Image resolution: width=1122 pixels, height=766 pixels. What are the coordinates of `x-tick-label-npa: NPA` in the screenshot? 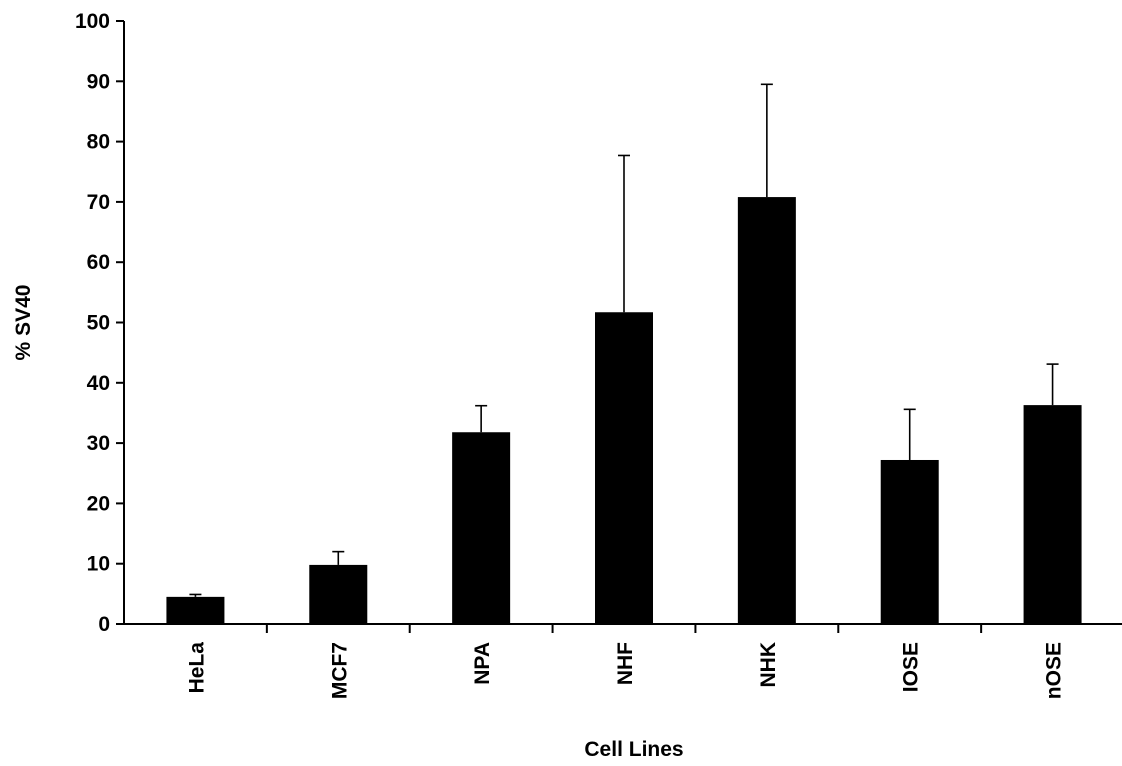 It's located at (482, 663).